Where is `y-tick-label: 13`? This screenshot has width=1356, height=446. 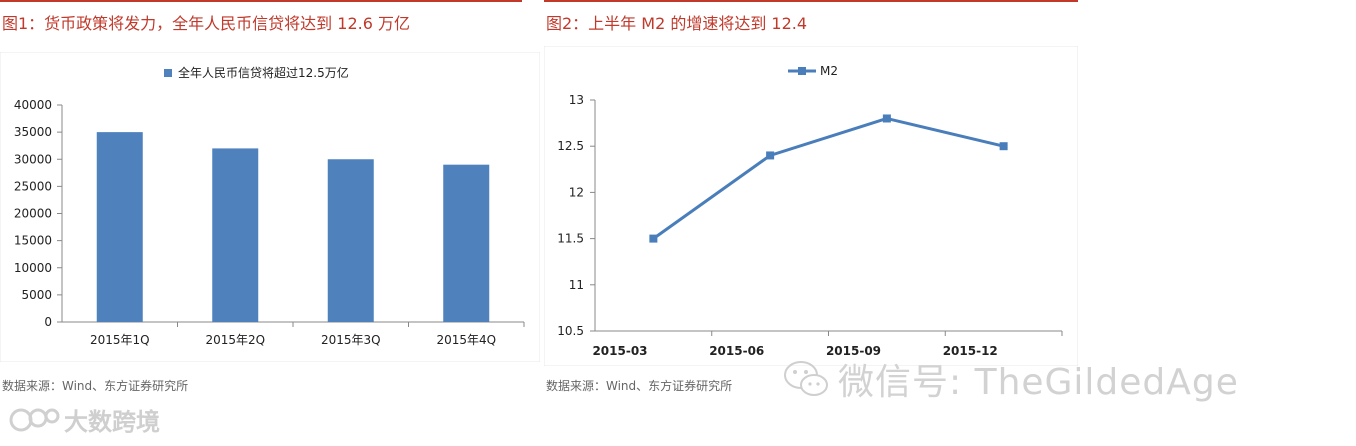 y-tick-label: 13 is located at coordinates (576, 100).